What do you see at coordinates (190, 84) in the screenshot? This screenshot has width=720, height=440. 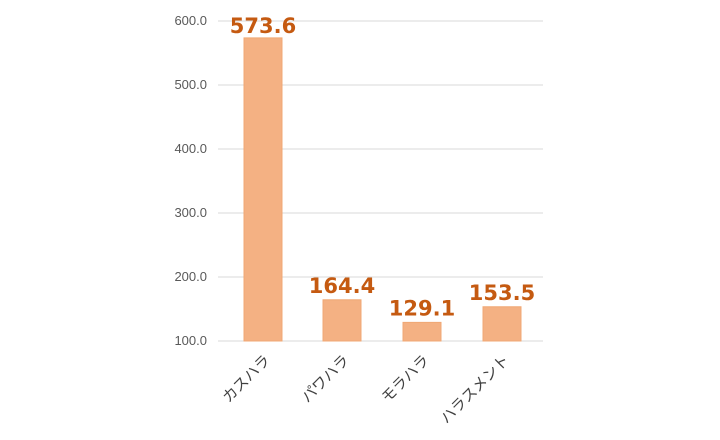 I see `y-tick-label: 500.0` at bounding box center [190, 84].